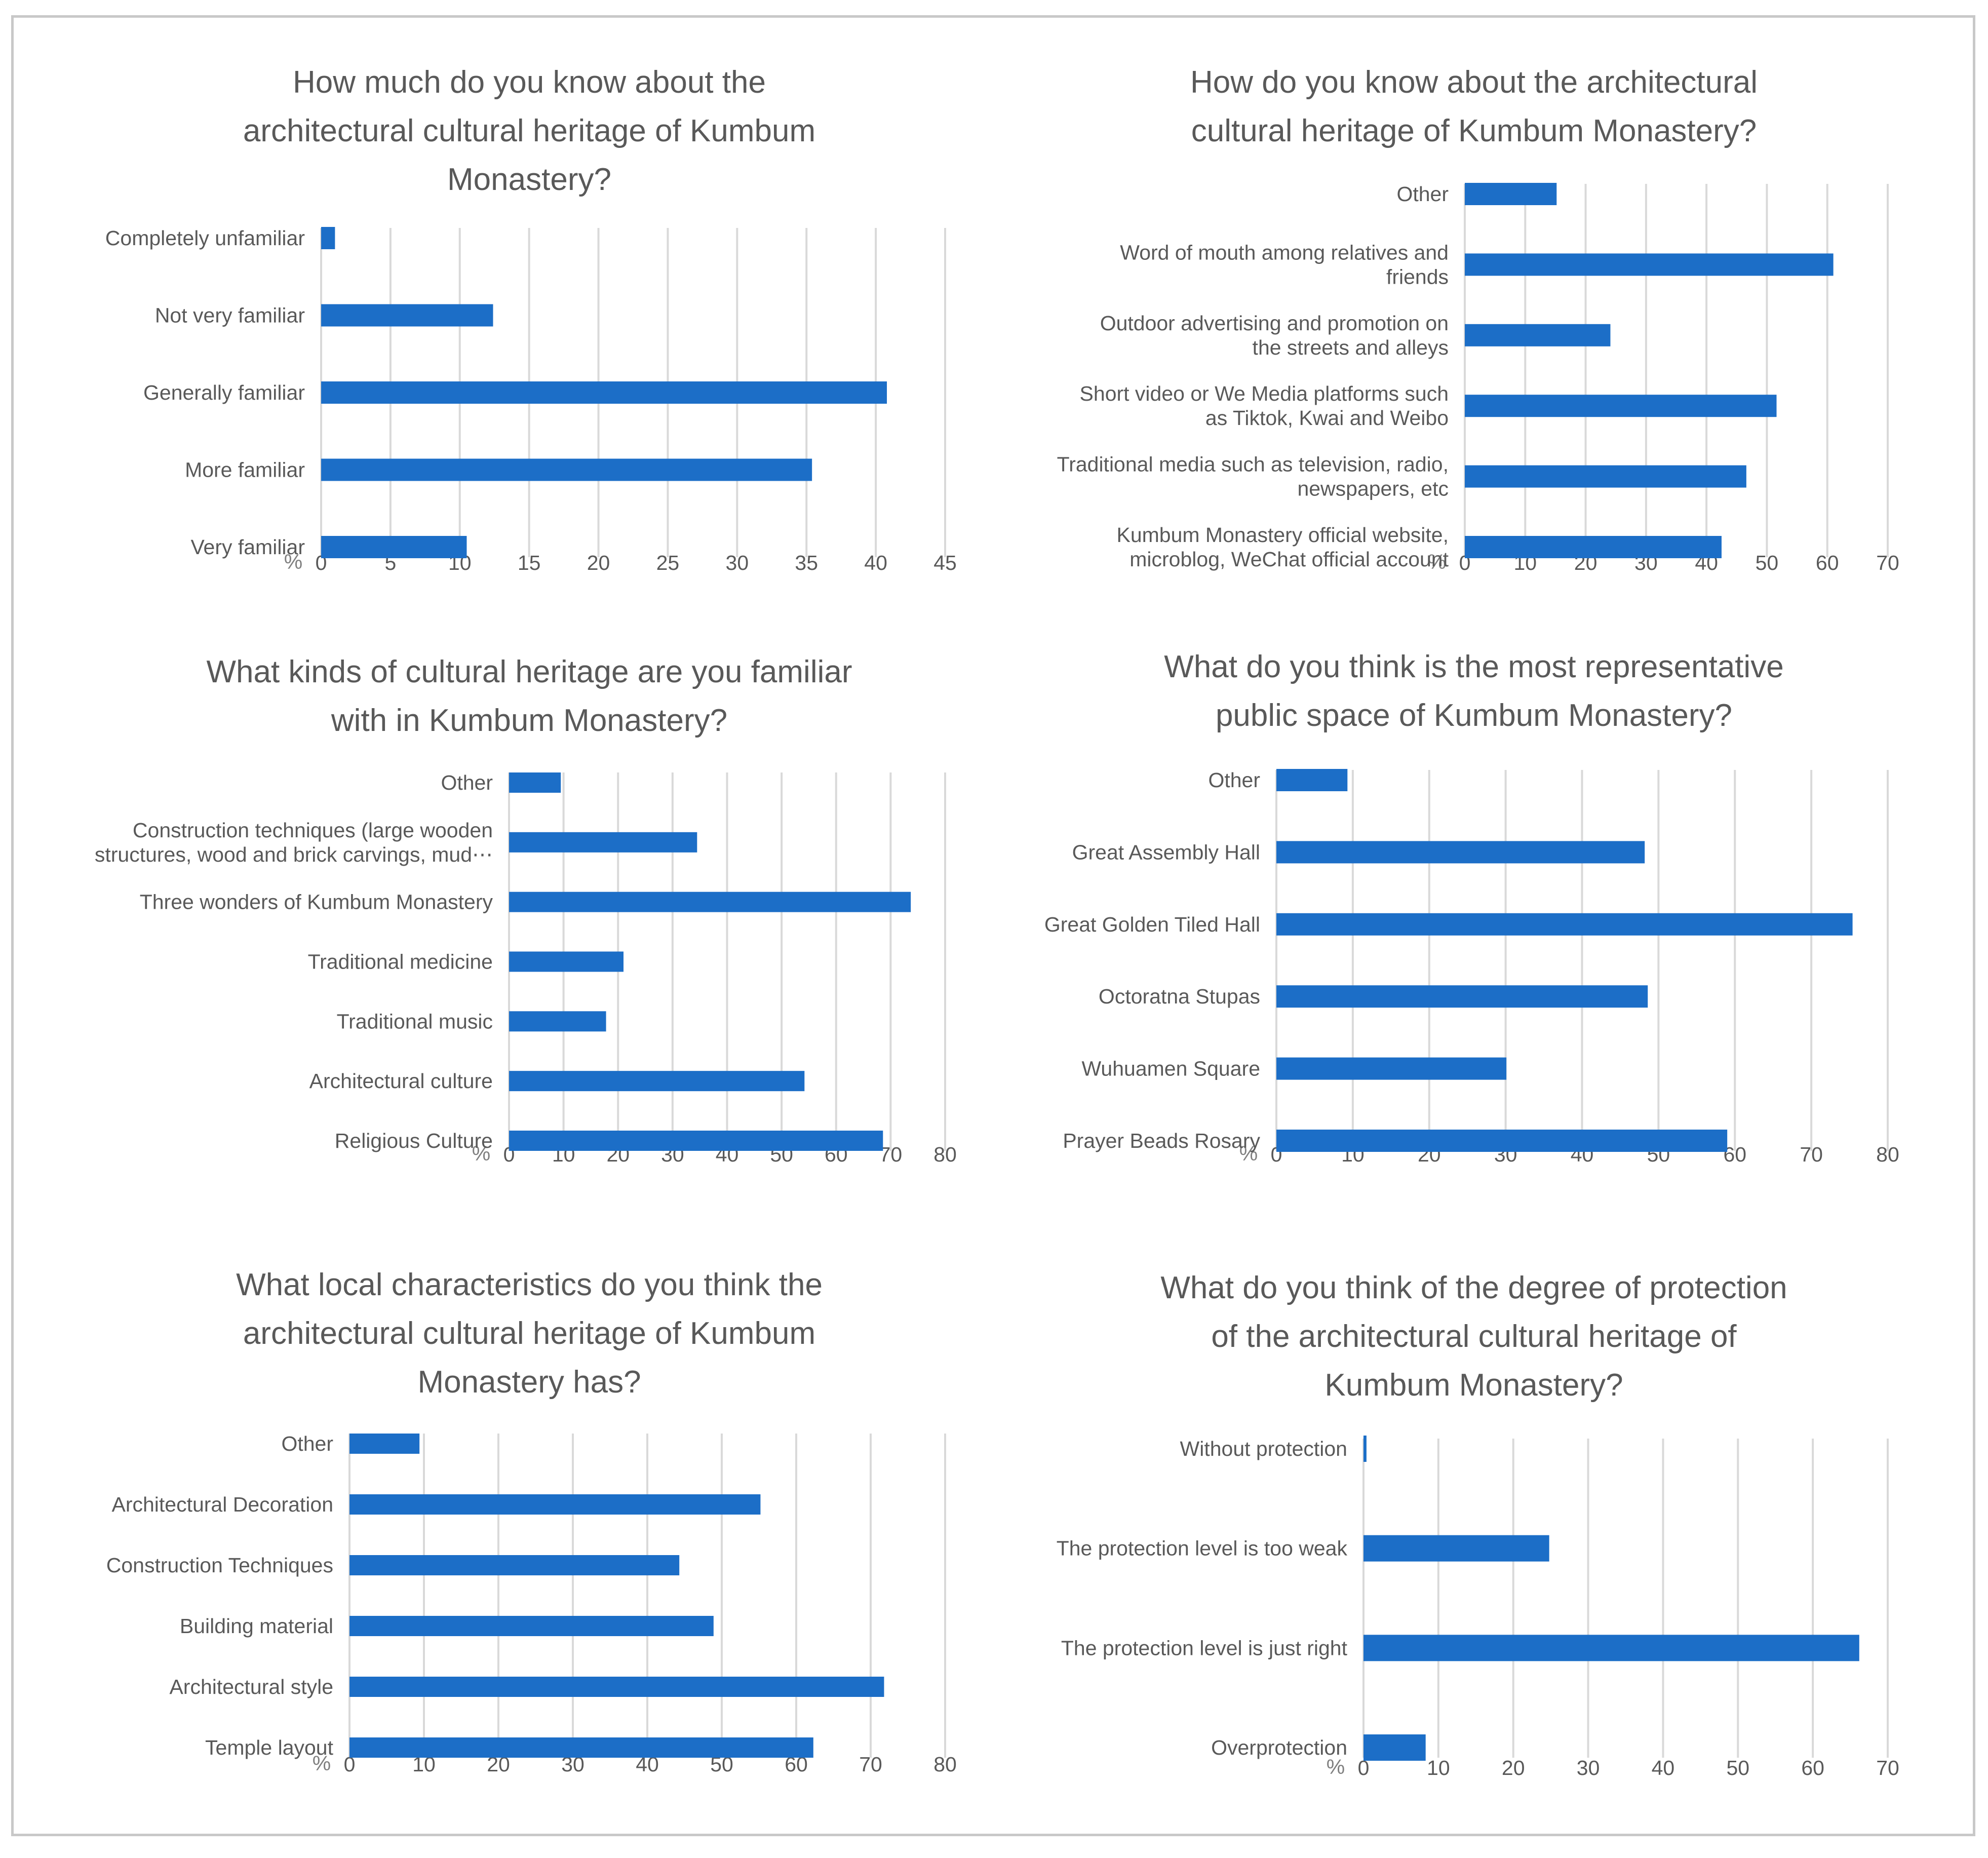  Describe the element at coordinates (1170, 1069) in the screenshot. I see `category-label: Wuhuamen Square` at that location.